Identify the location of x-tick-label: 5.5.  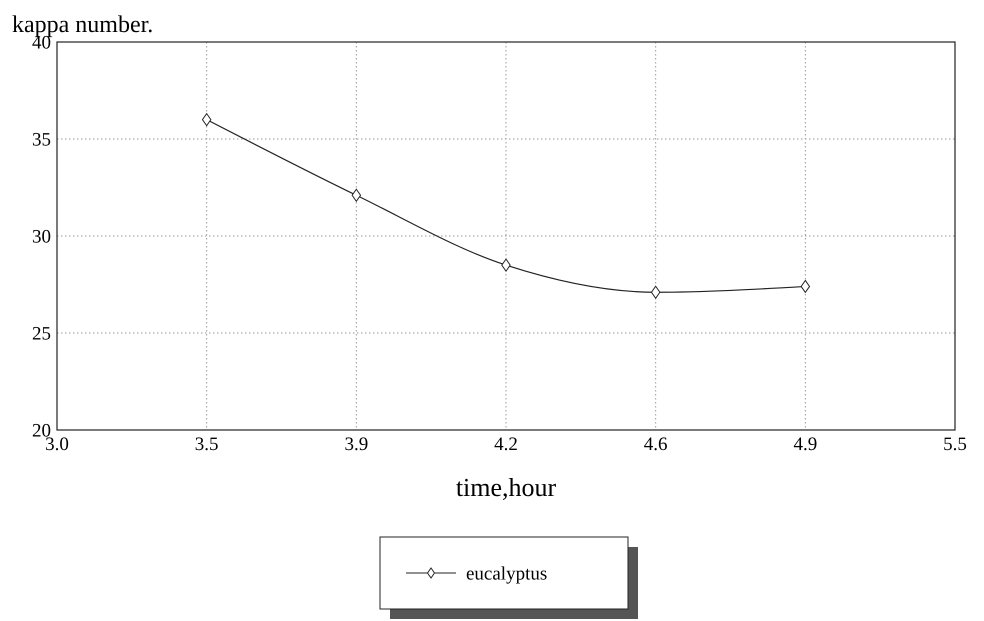
(955, 444).